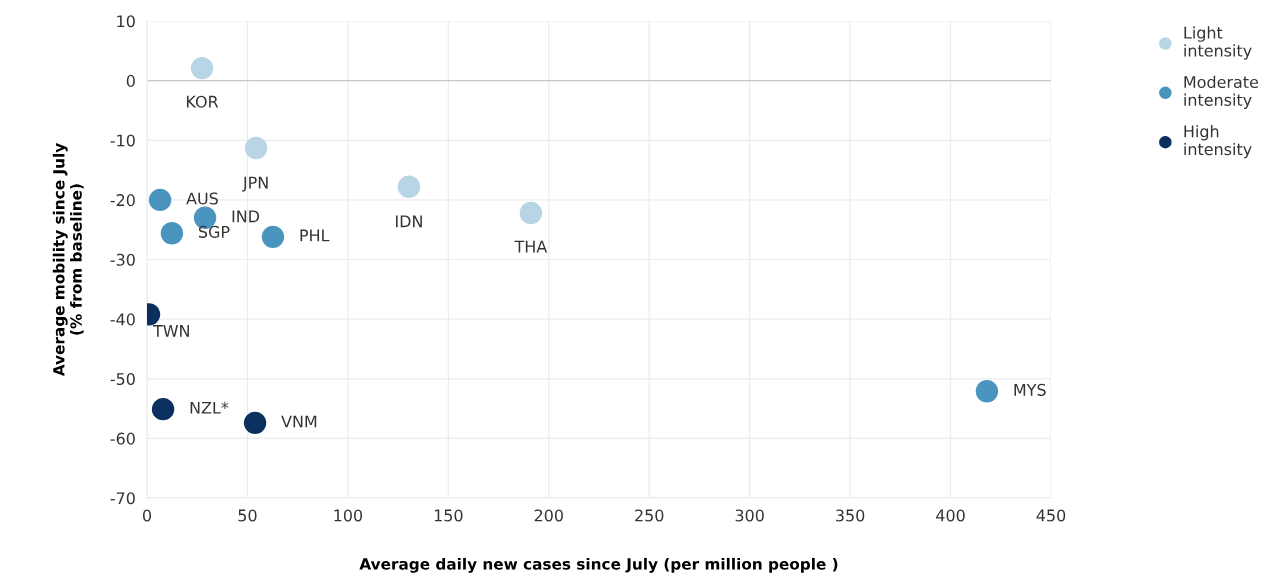  Describe the element at coordinates (147, 515) in the screenshot. I see `x-tick-label: 0` at that location.